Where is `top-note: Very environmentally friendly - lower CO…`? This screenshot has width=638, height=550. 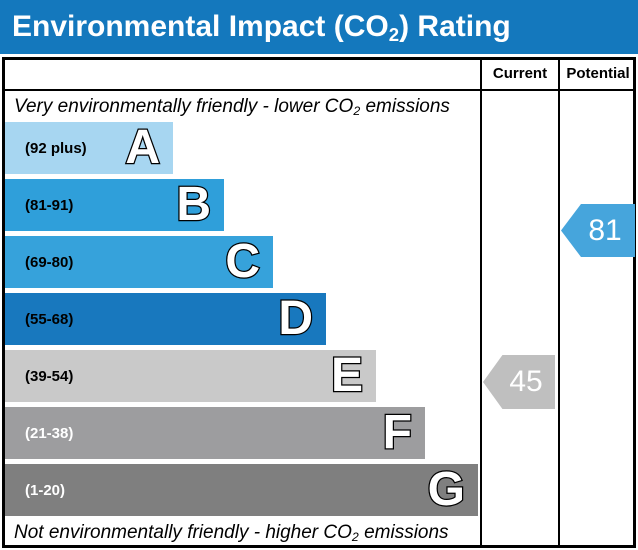
top-note: Very environmentally friendly - lower CO… is located at coordinates (232, 107).